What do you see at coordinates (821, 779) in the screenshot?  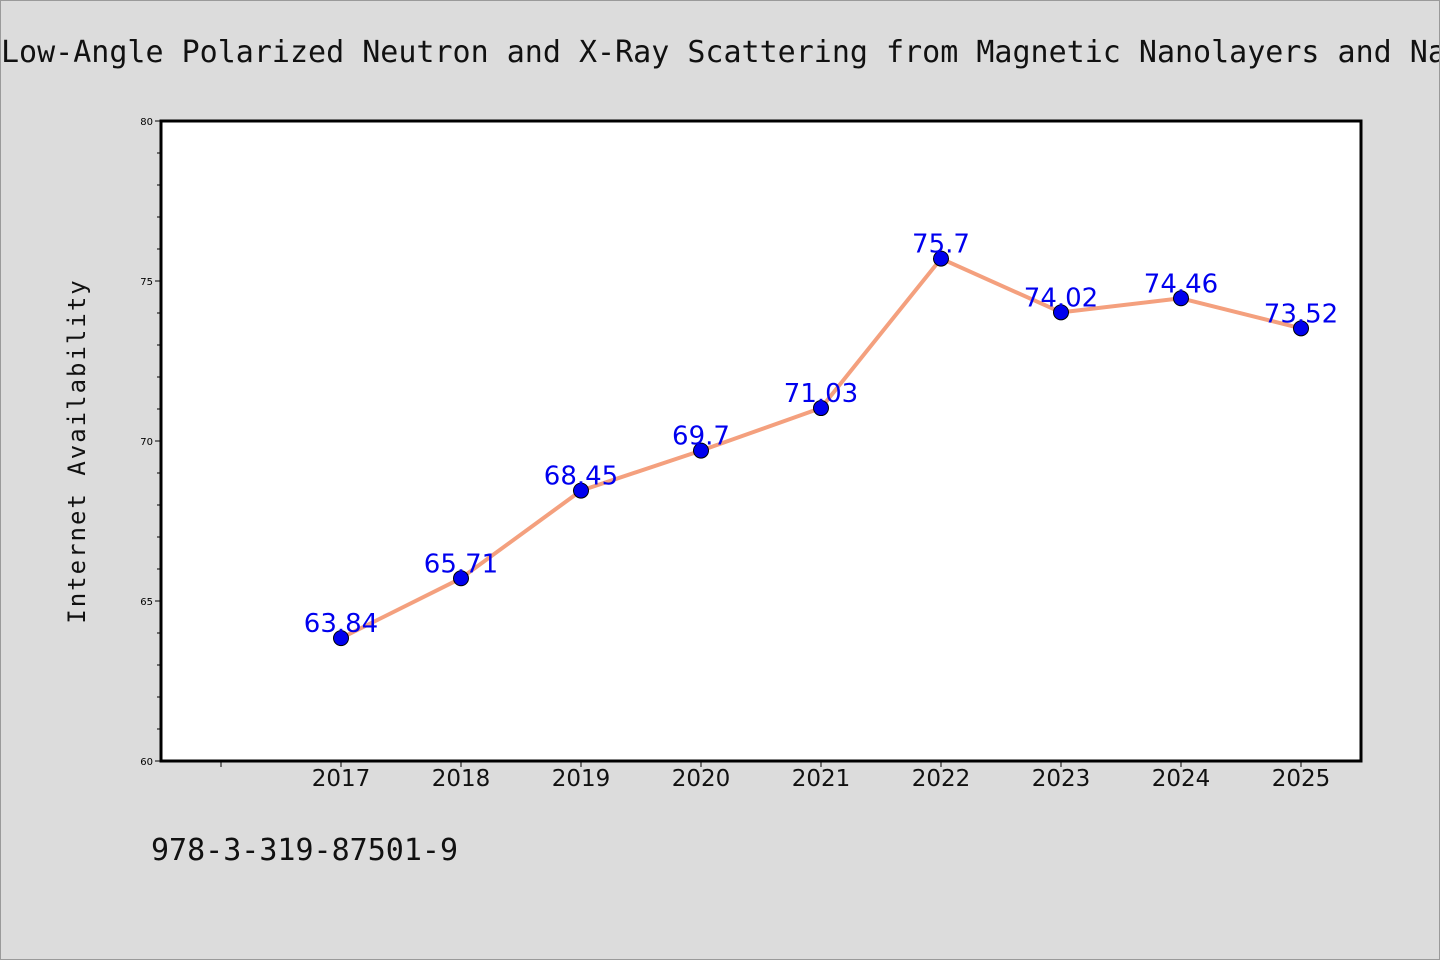 I see `x-tick-label: 2021` at bounding box center [821, 779].